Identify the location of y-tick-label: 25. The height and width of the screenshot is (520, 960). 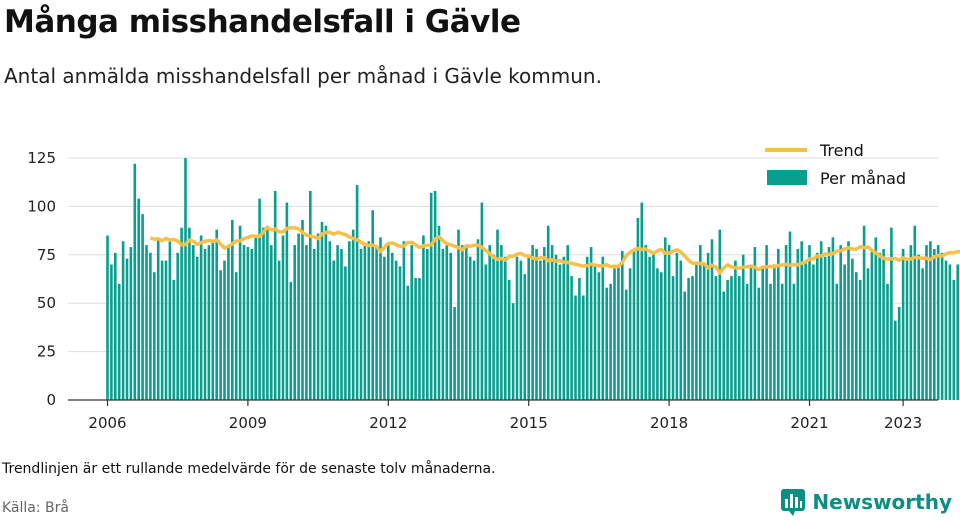
(46, 352).